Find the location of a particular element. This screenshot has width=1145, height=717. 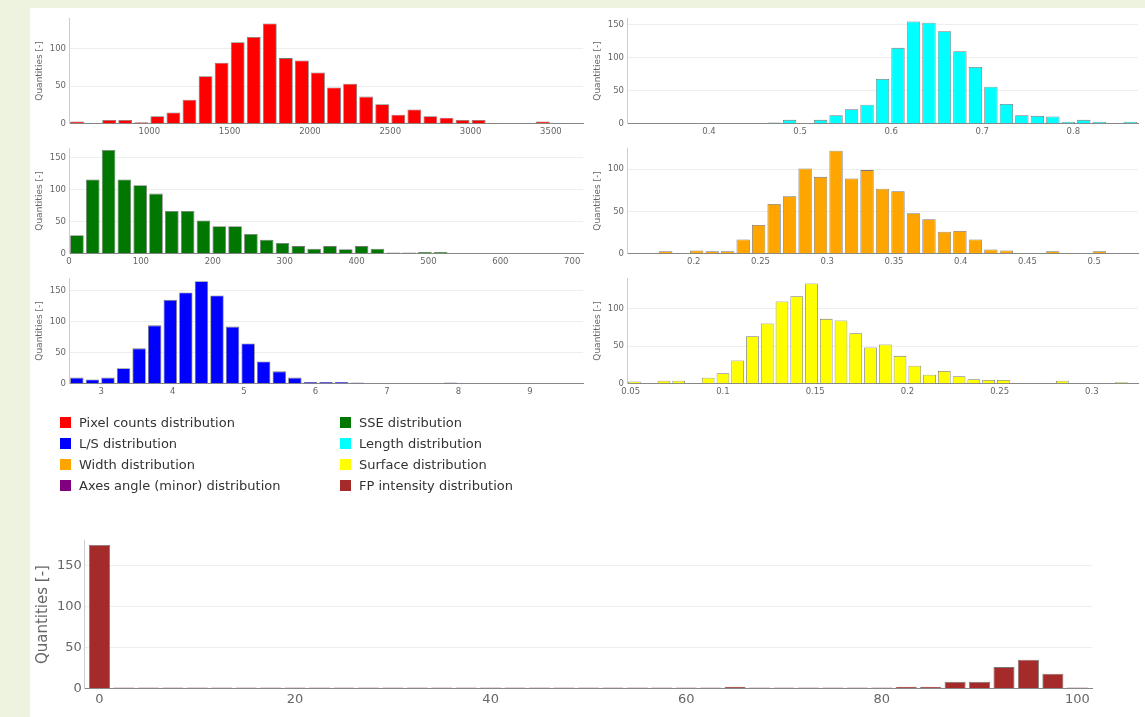

x-tick-label: 1000 is located at coordinates (149, 131).